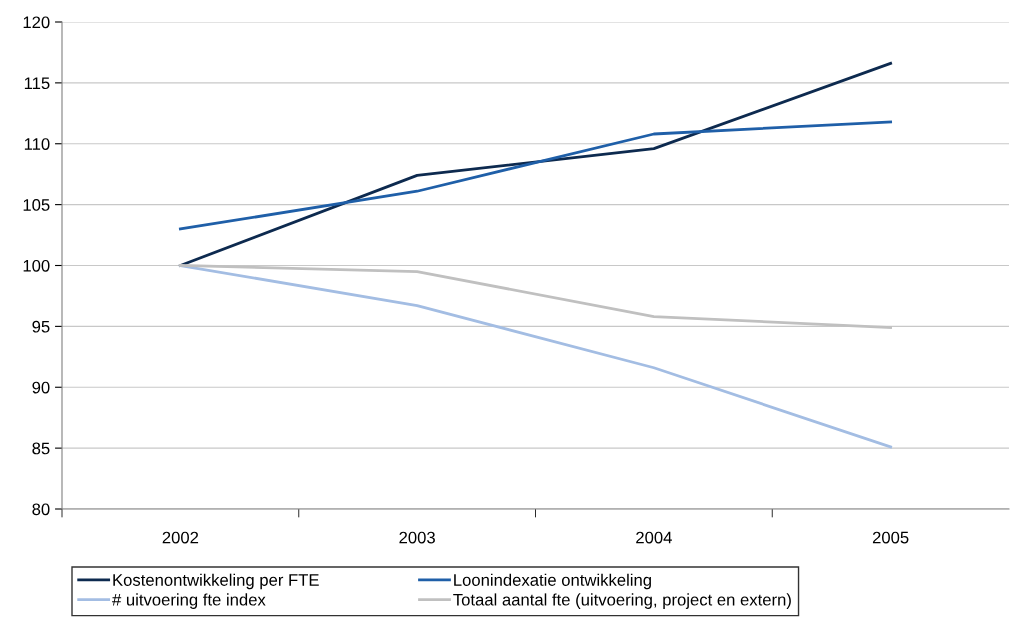  What do you see at coordinates (552, 581) in the screenshot?
I see `legend-label: Loonindexatie ontwikkeling` at bounding box center [552, 581].